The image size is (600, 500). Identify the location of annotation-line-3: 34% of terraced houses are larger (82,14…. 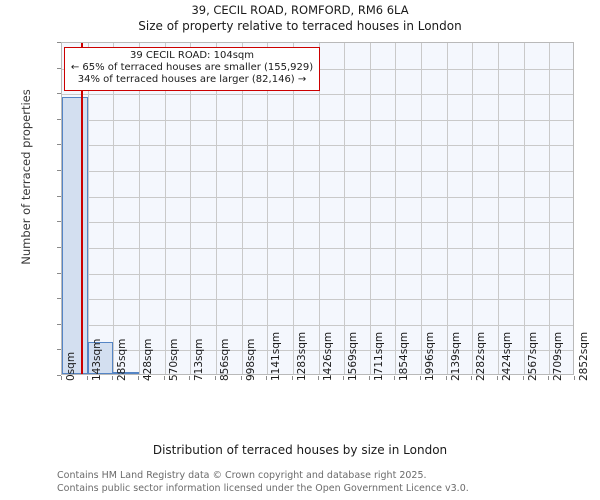
(192, 80).